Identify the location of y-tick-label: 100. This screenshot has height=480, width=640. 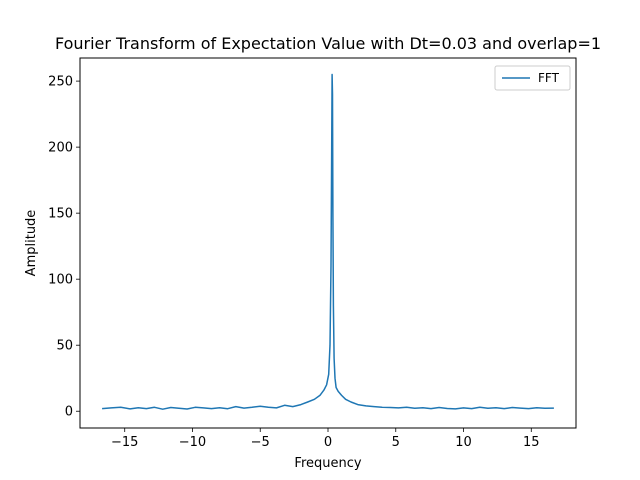
(60, 280).